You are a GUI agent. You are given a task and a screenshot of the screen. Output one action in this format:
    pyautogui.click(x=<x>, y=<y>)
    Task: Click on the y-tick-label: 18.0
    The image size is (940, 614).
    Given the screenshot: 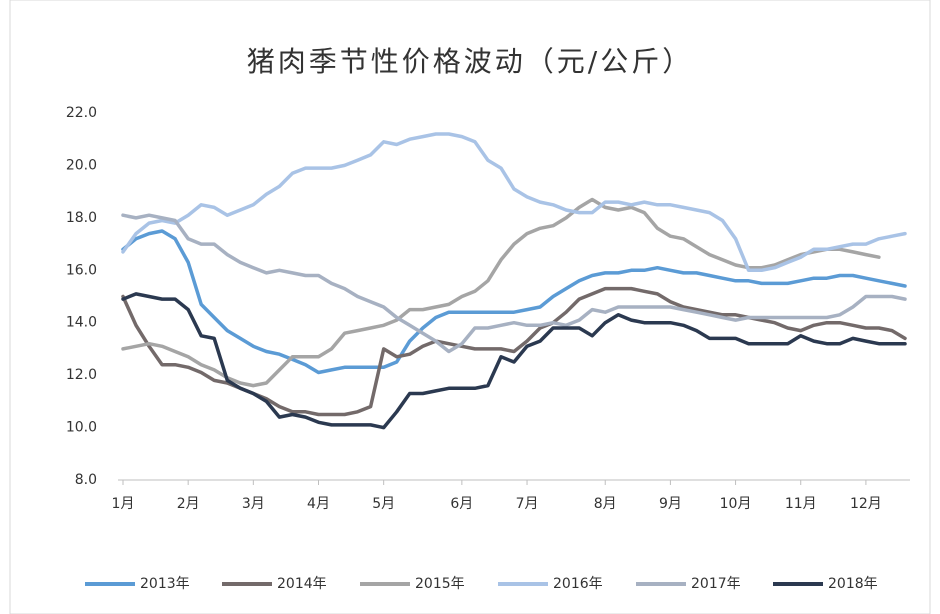 What is the action you would take?
    pyautogui.click(x=81, y=218)
    